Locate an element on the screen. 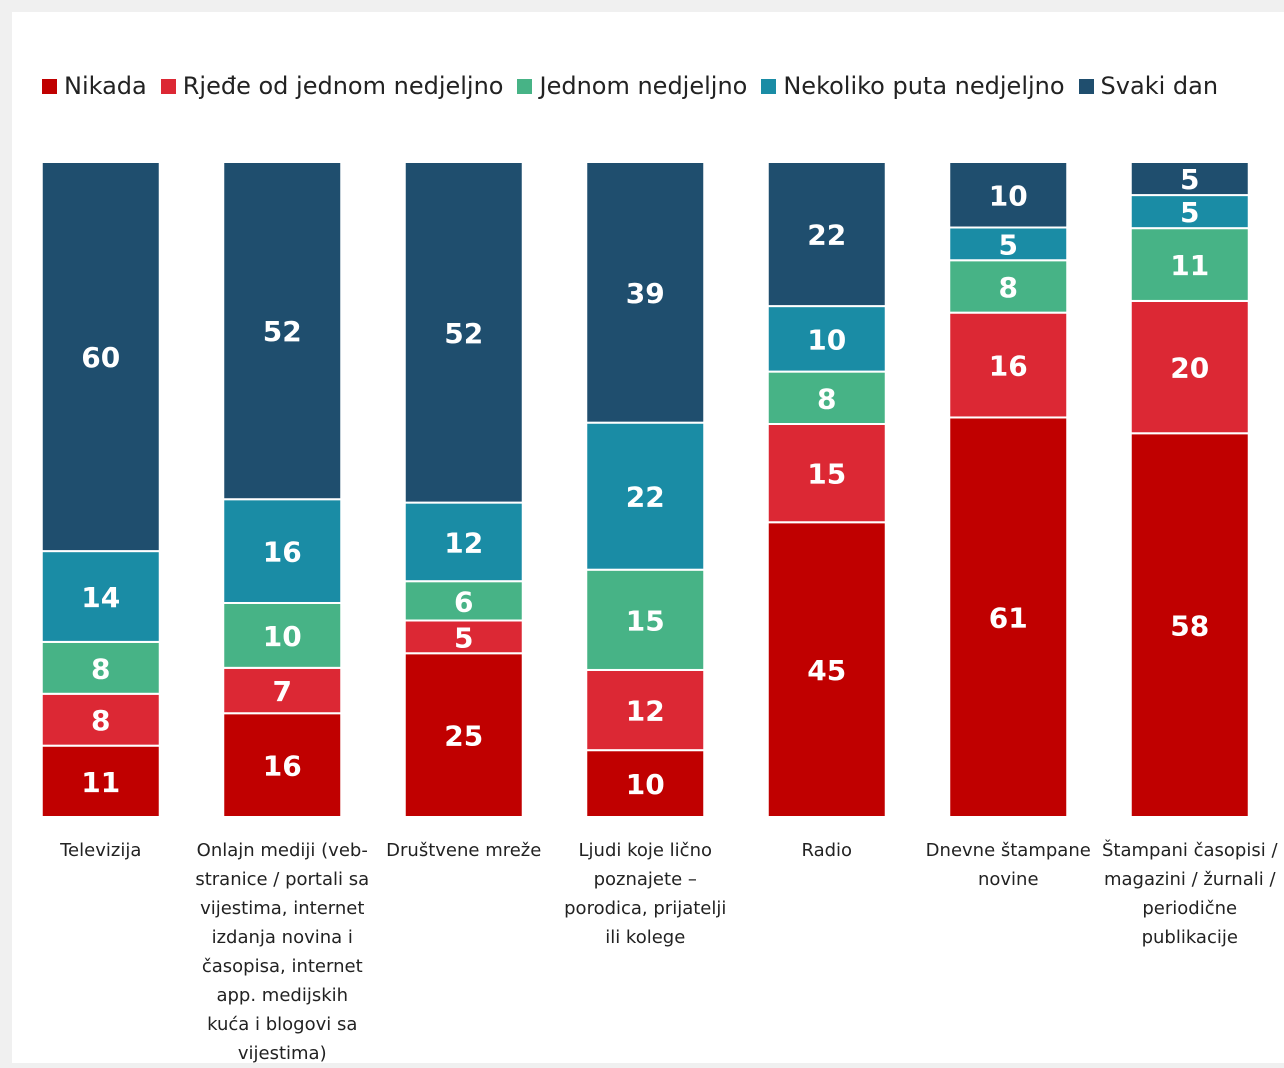  x-tick-label: Televizija is located at coordinates (101, 850).